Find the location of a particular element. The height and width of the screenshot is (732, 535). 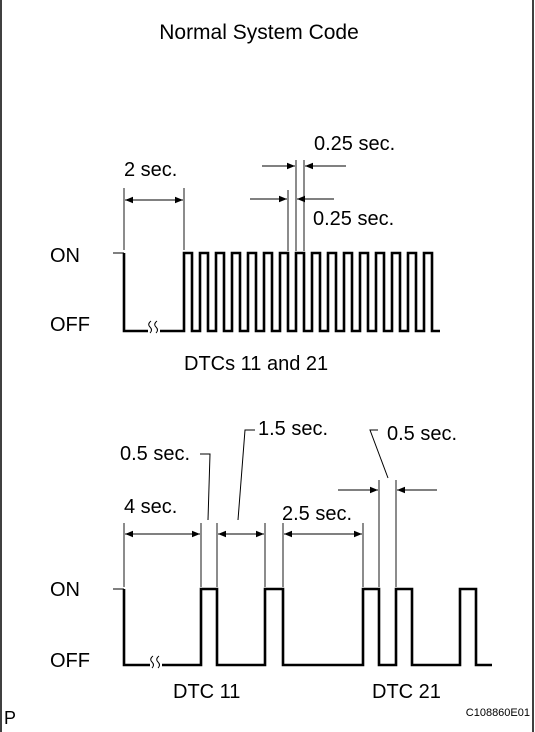

bottom-off-label: OFF is located at coordinates (70, 661).